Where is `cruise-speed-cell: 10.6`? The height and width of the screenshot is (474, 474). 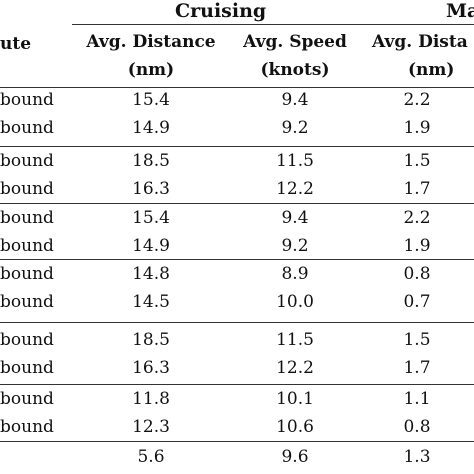 cruise-speed-cell: 10.6 is located at coordinates (295, 427).